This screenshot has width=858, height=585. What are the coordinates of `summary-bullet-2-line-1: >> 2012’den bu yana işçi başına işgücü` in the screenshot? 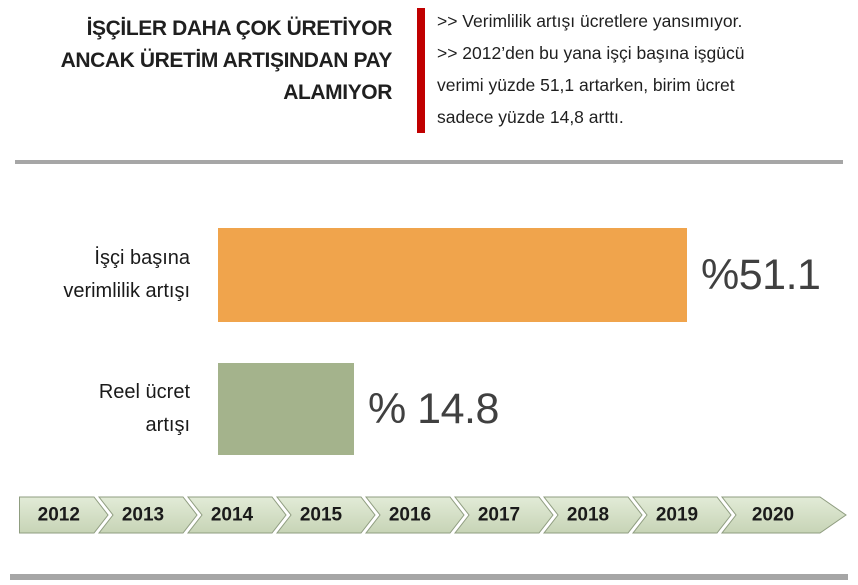 It's located at (591, 53).